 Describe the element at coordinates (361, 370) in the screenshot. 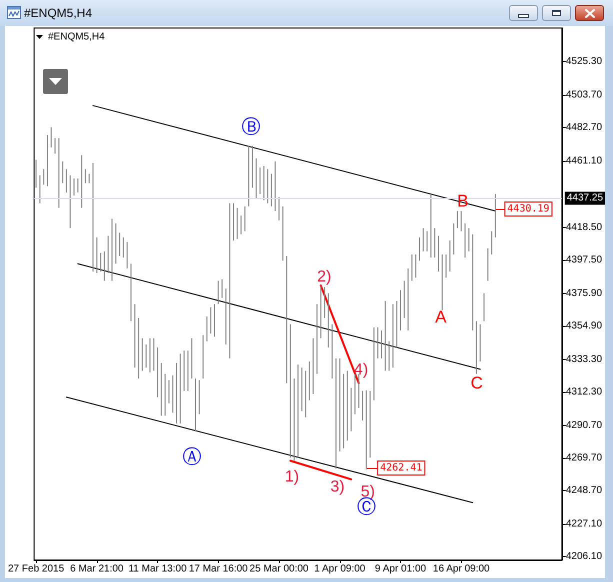

I see `annotation: 4)` at that location.